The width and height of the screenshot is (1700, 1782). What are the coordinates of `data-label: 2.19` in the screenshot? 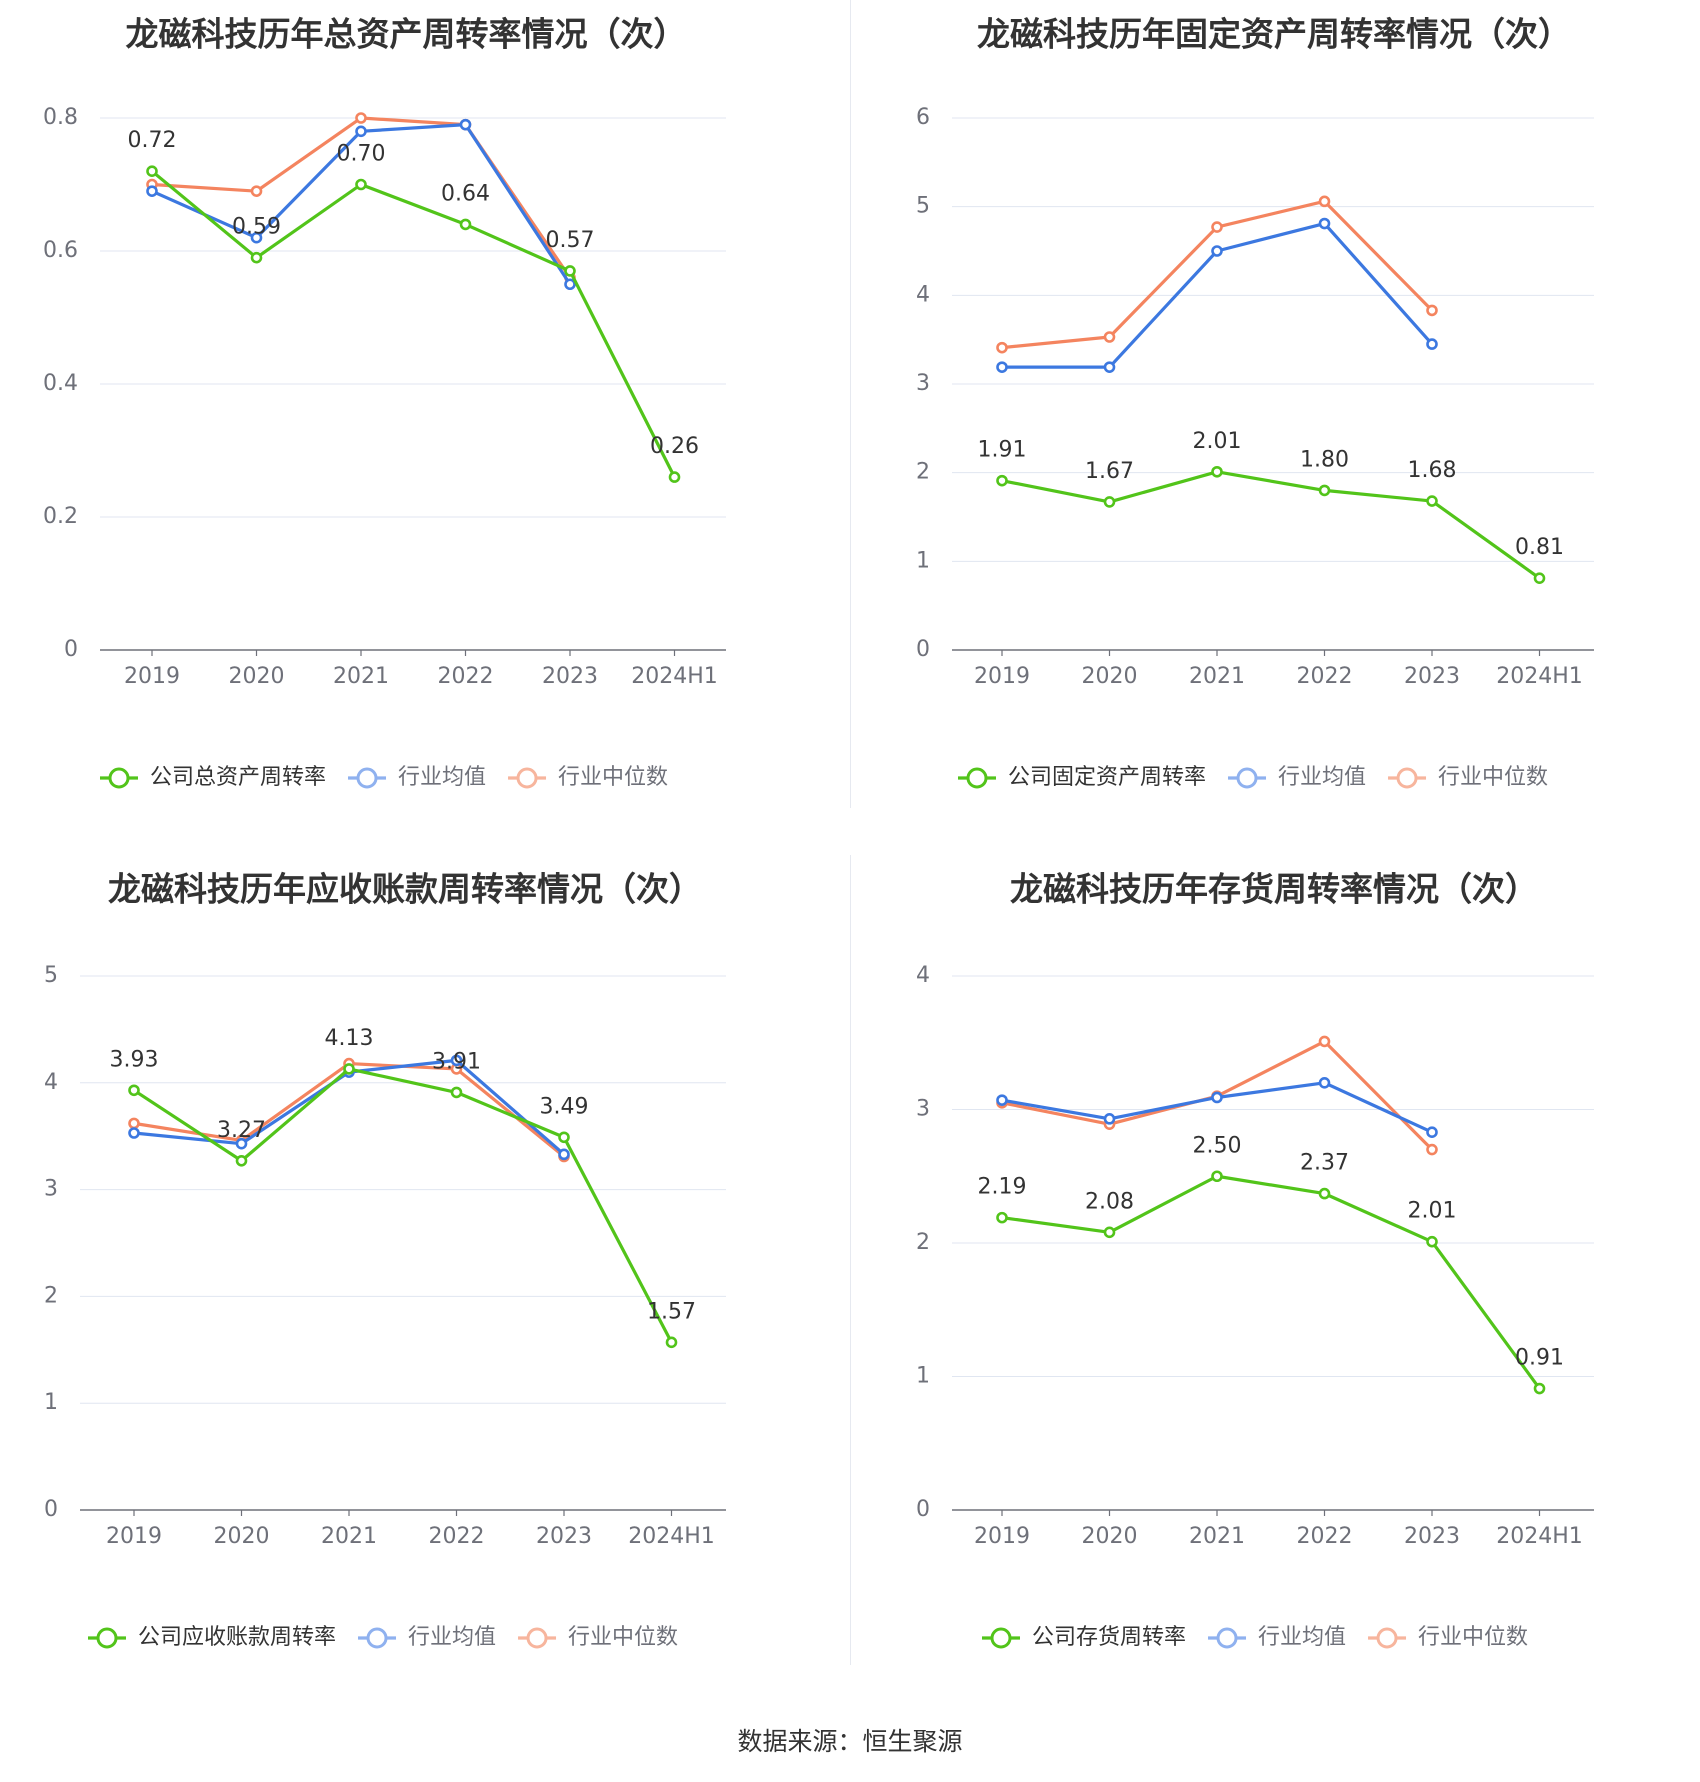 It's located at (1002, 1187).